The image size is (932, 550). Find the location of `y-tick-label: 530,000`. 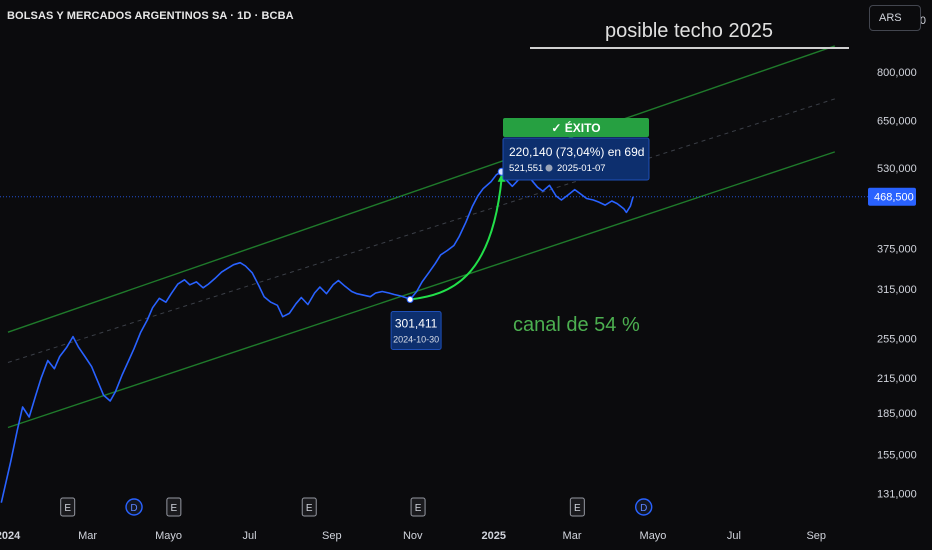

y-tick-label: 530,000 is located at coordinates (897, 169).